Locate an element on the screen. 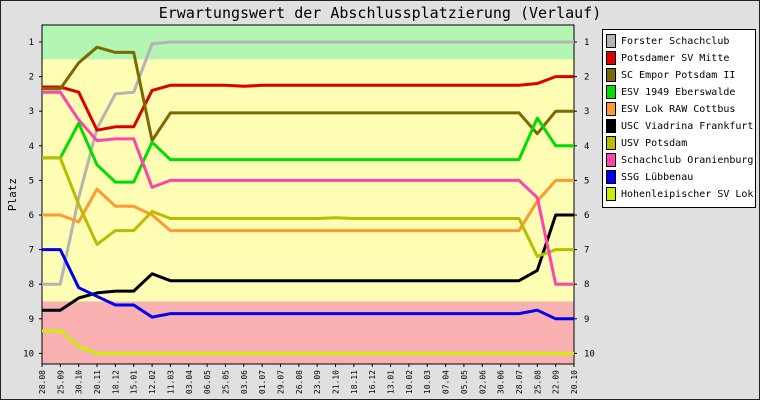 The width and height of the screenshot is (760, 400). y-tick-label-right: 3 is located at coordinates (586, 112).